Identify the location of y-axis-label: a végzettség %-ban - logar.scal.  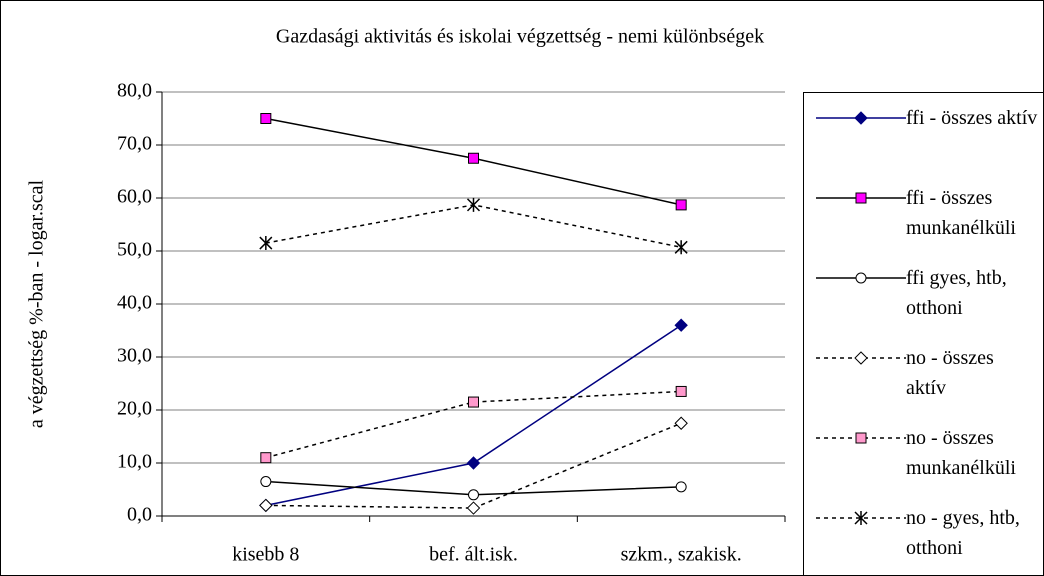
(37, 303).